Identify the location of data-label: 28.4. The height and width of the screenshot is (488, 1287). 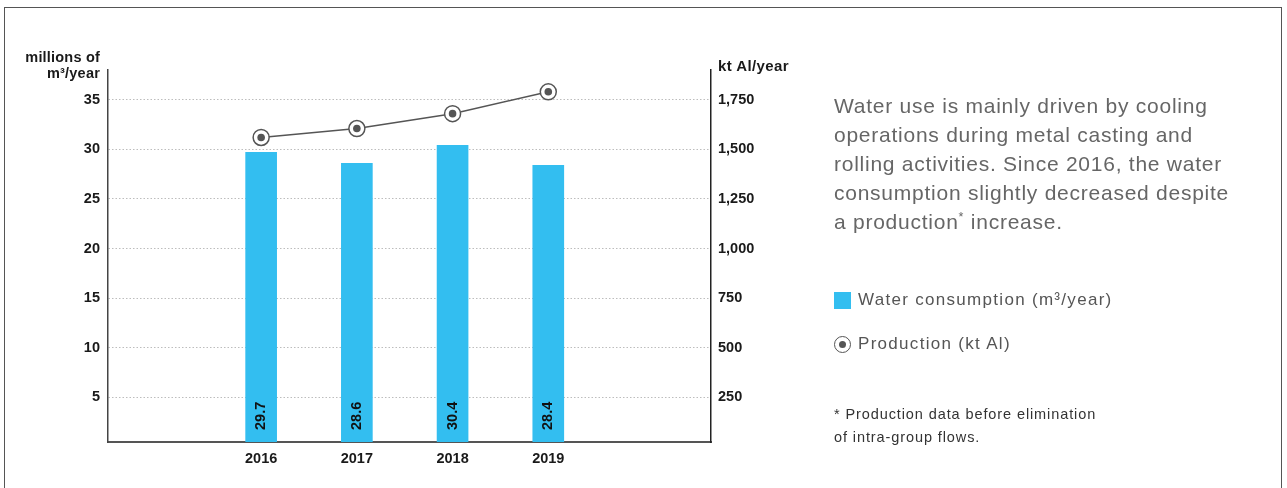
(547, 415).